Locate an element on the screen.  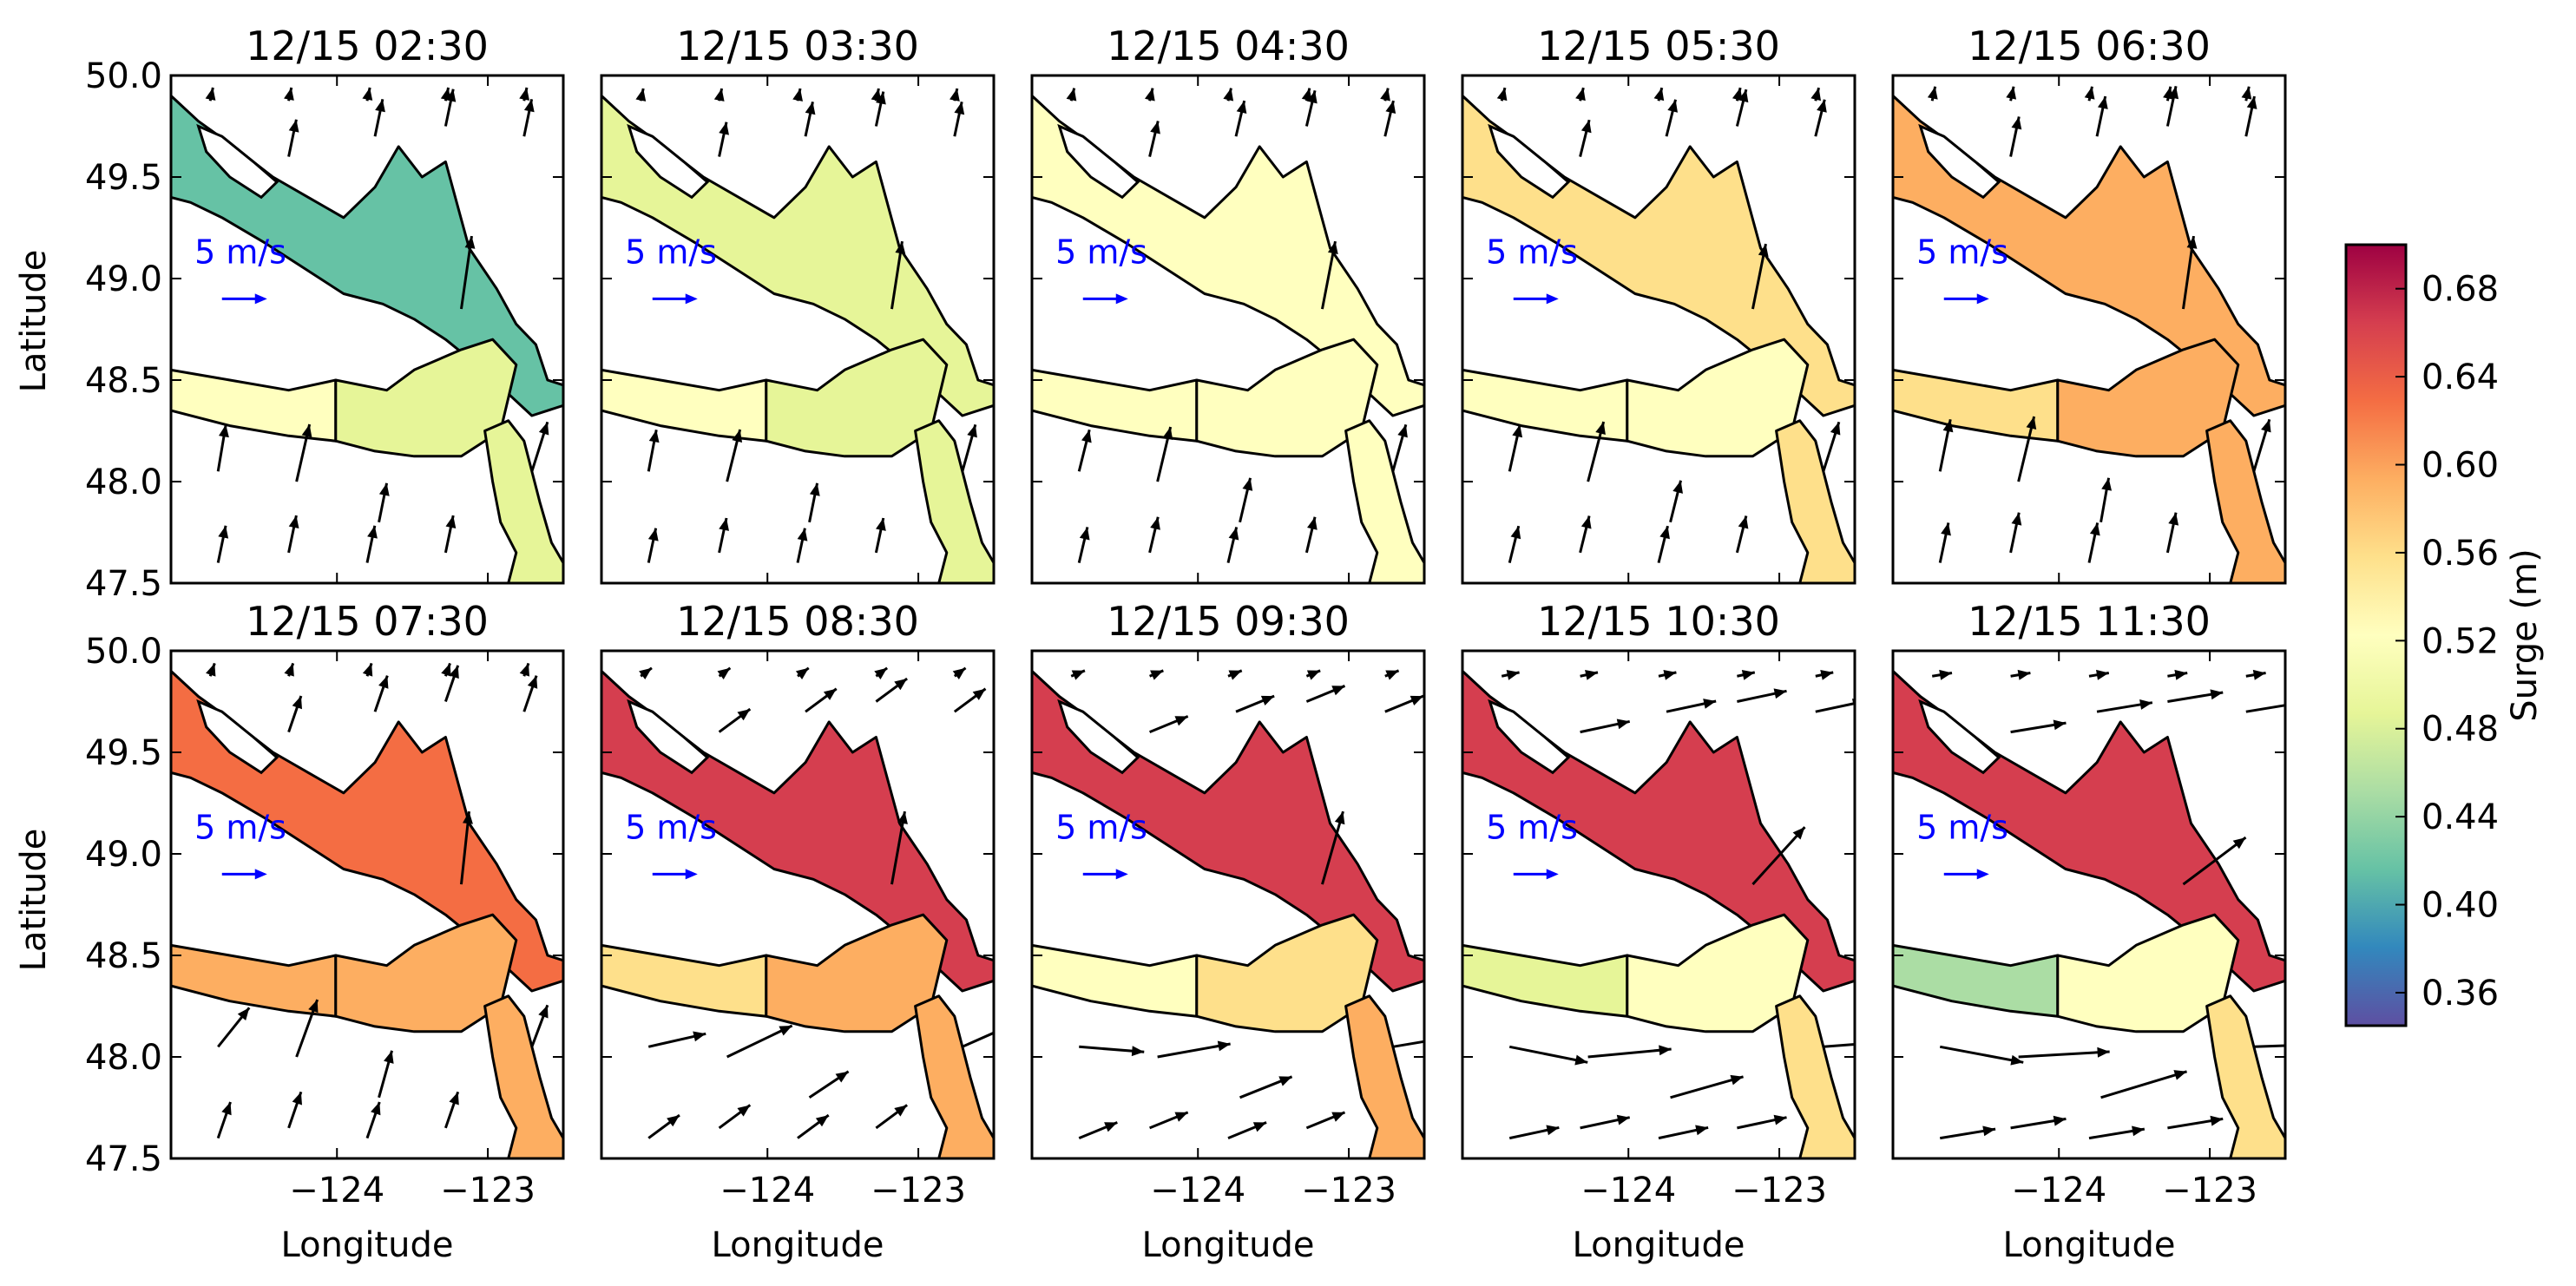
y-tick-label: 48.5 is located at coordinates (123, 381).